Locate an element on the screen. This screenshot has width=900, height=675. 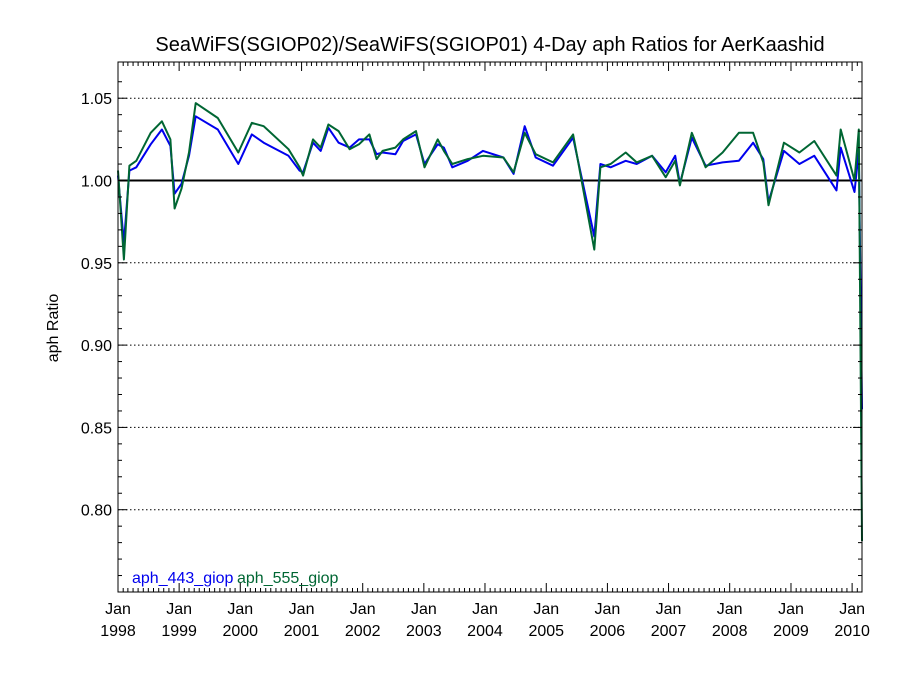
legend-entry-aph-443-giop: aph_443_giop is located at coordinates (183, 578).